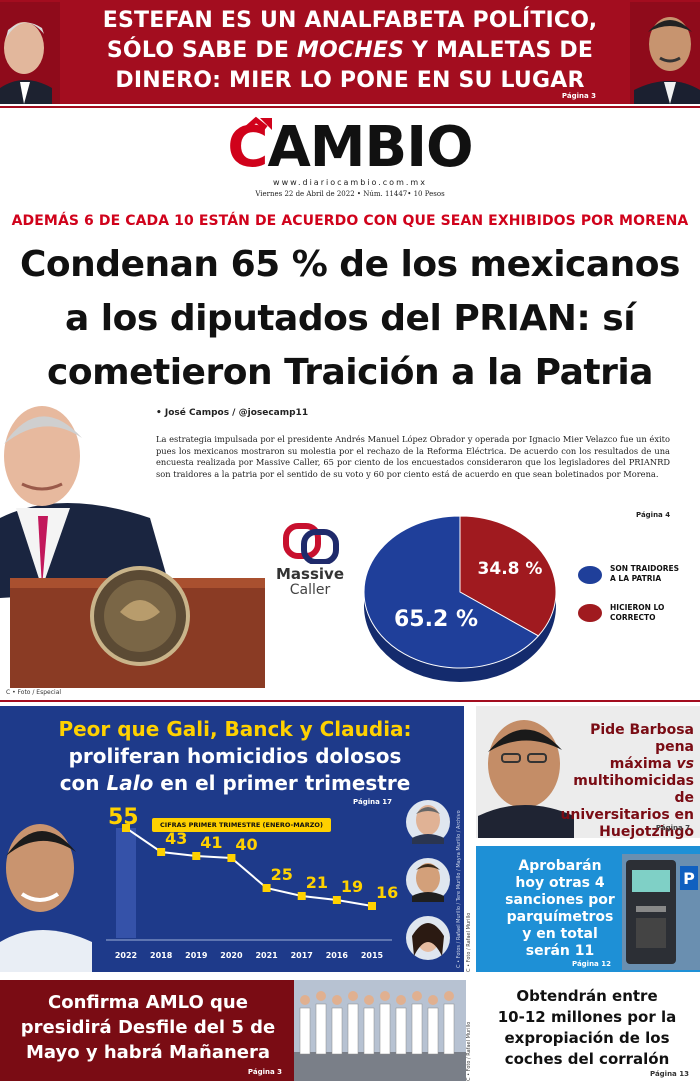 This screenshot has width=700, height=1081. What do you see at coordinates (235, 729) in the screenshot?
I see `homicide-headline-line-1: Peor que Gali, Banck y Claudia:` at bounding box center [235, 729].